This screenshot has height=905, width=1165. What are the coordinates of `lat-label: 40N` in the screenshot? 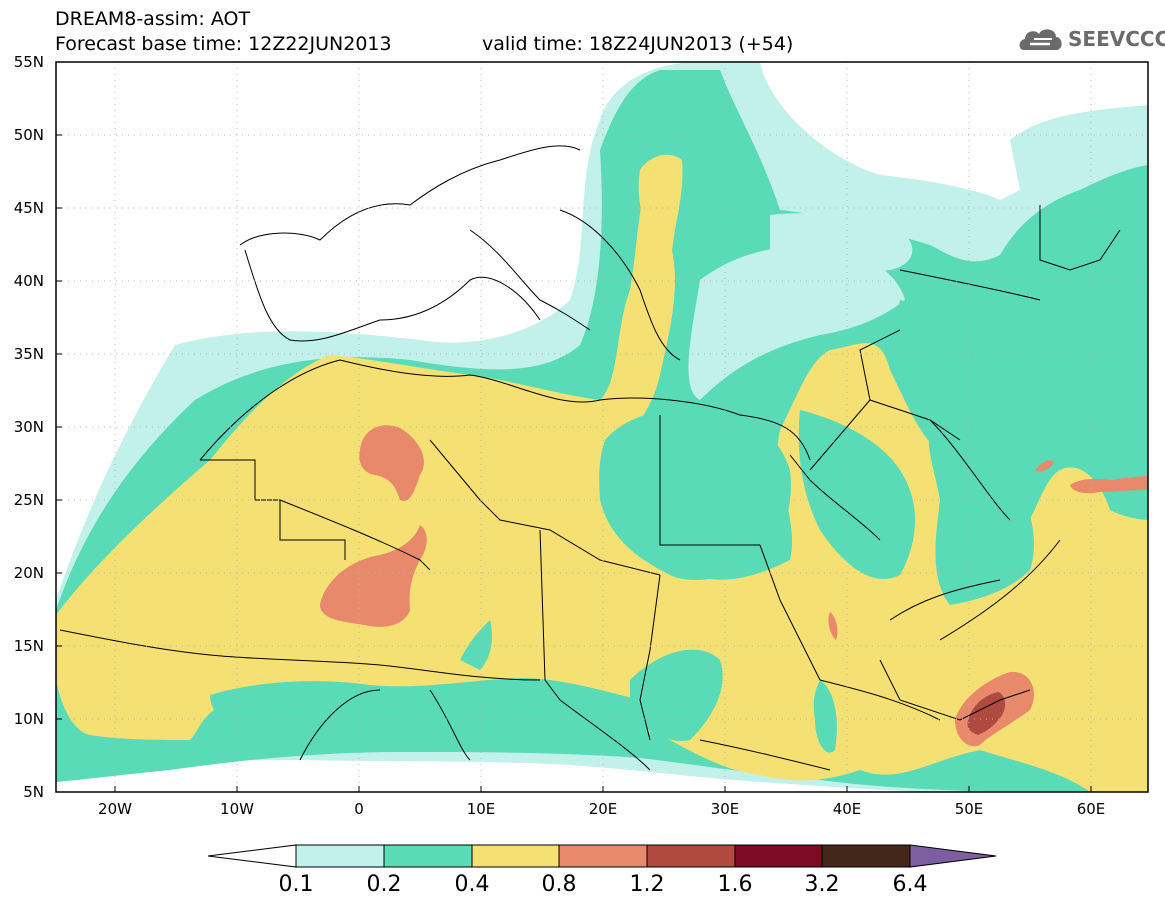 It's located at (28, 281).